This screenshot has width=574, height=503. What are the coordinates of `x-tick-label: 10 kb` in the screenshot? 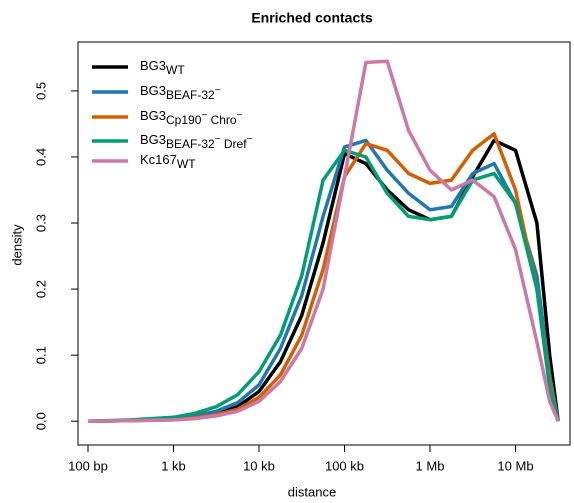 It's located at (259, 465).